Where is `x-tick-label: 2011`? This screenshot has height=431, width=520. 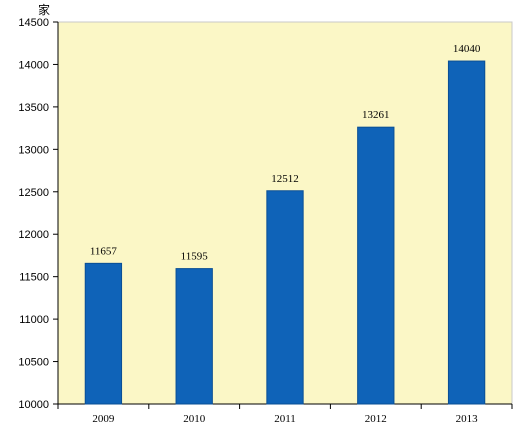
x-tick-label: 2011 is located at coordinates (285, 419).